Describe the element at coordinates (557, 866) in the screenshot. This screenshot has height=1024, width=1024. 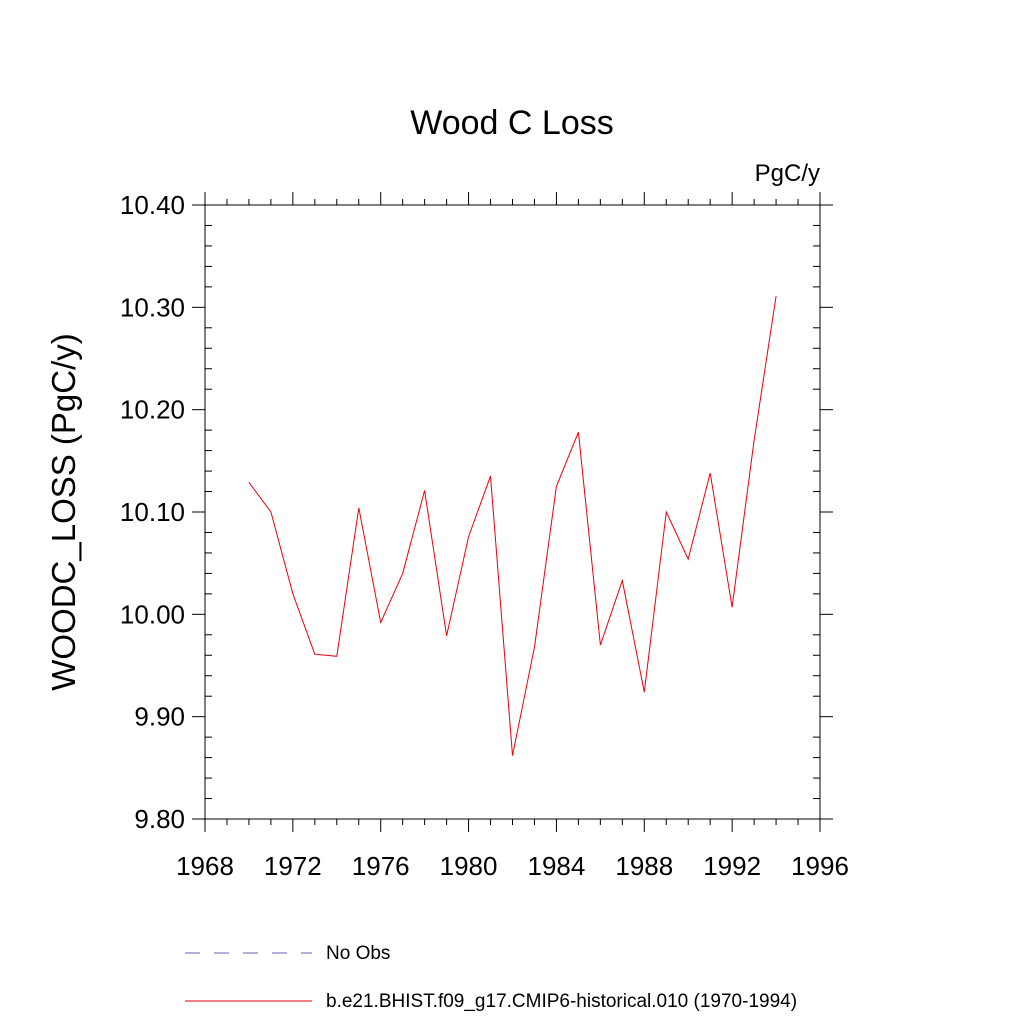
I see `x-tick-label: 1984` at that location.